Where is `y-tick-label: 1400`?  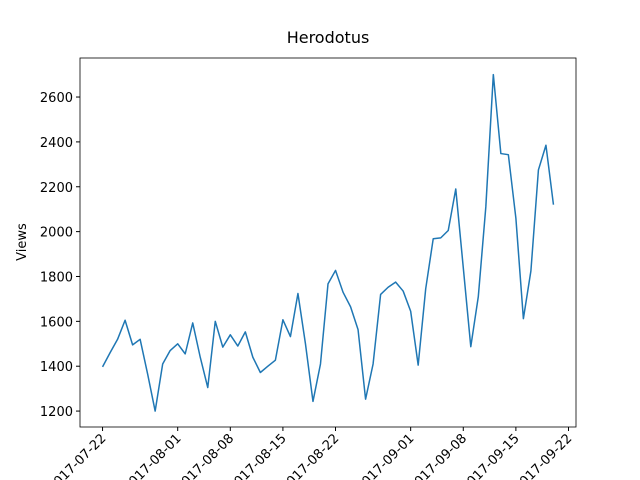 y-tick-label: 1400 is located at coordinates (56, 367).